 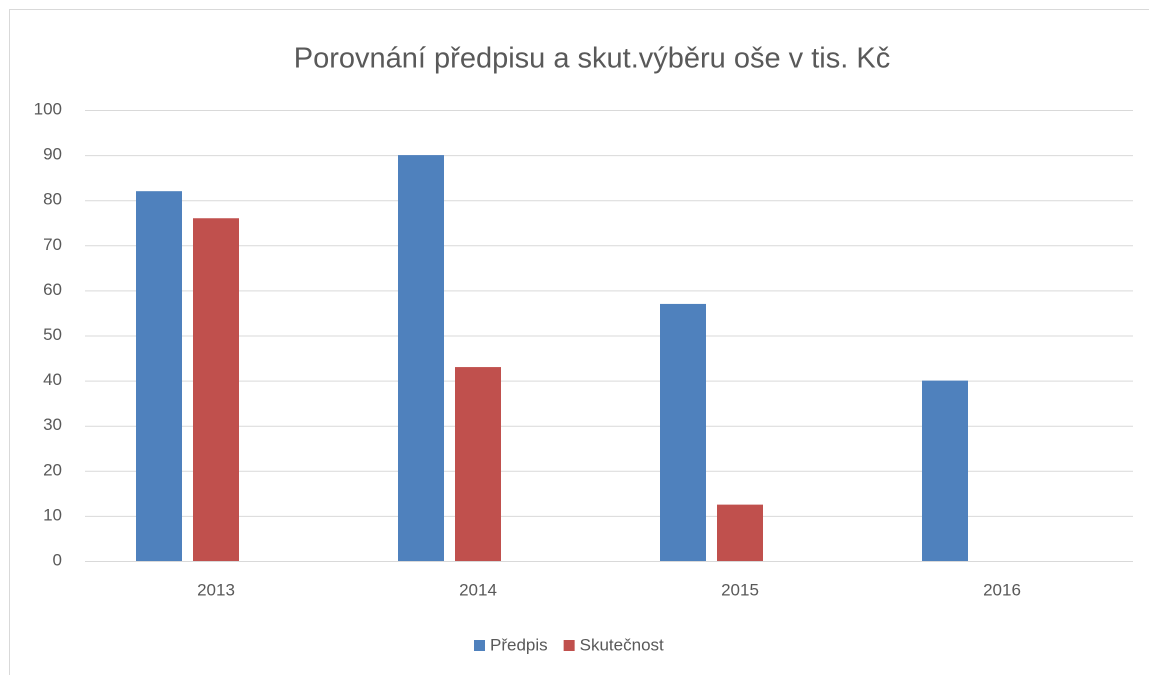 I want to click on x-tick-label: 2014, so click(x=478, y=589).